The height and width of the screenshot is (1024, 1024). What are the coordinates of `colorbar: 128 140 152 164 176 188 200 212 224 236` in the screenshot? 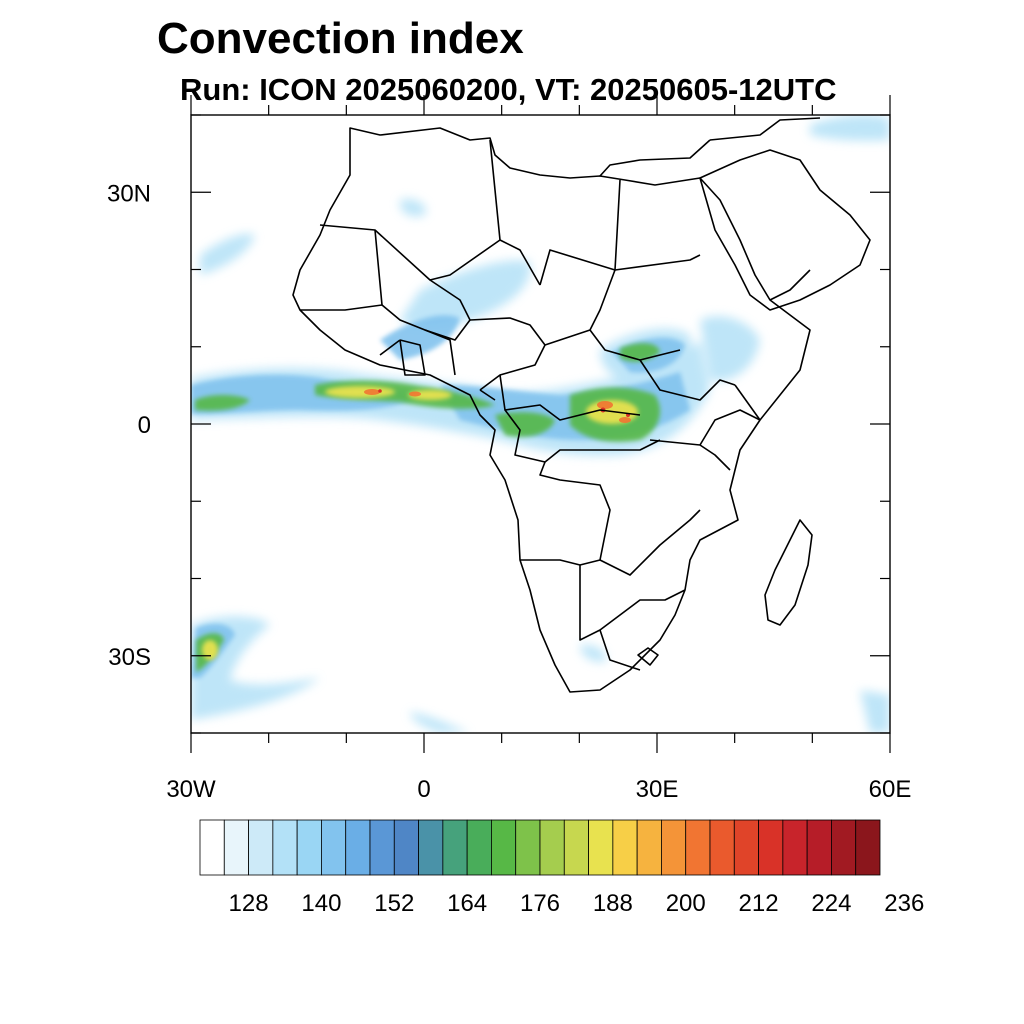 It's located at (561, 868).